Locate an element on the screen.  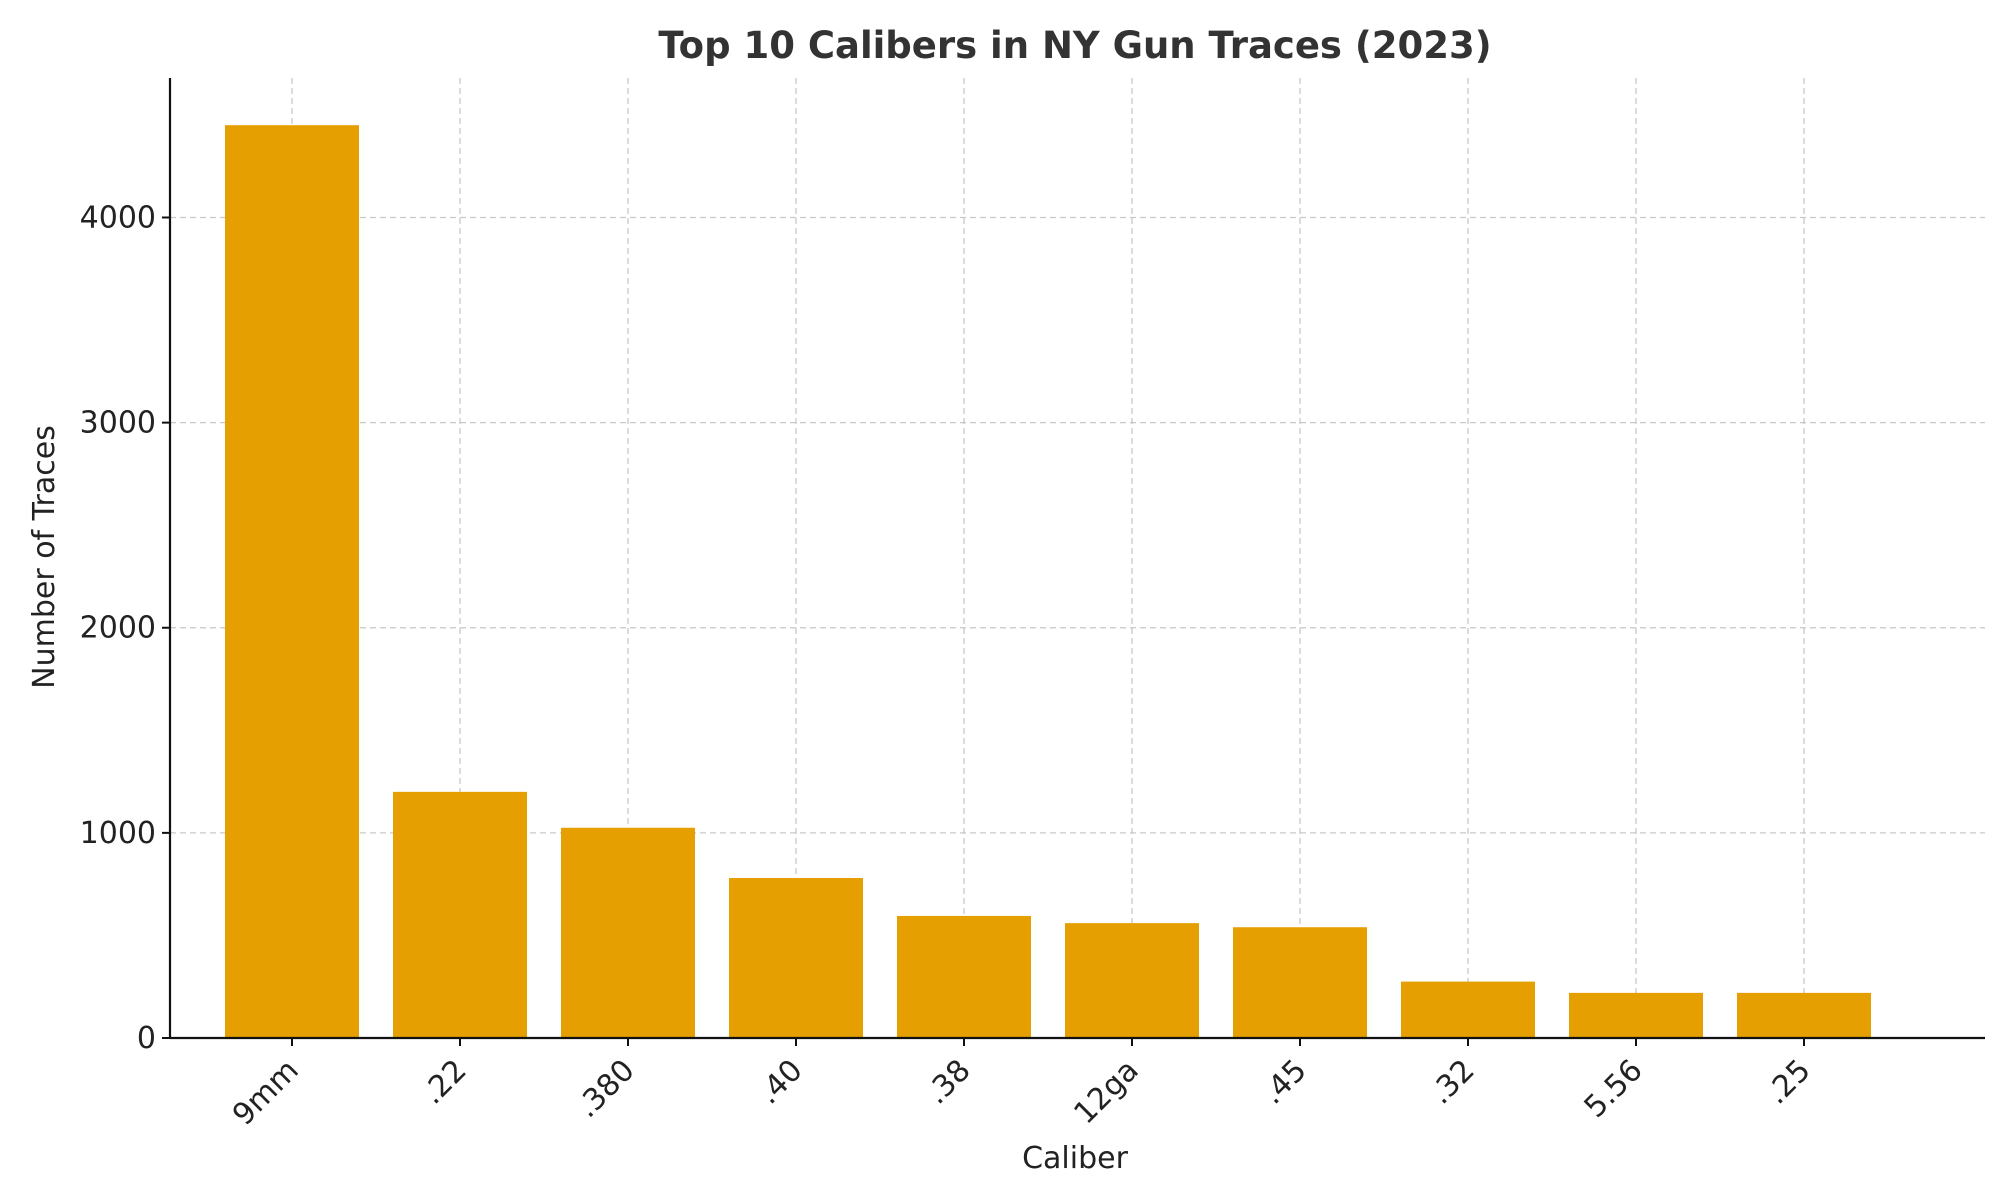
x-tick-label: .32 is located at coordinates (1452, 1082).